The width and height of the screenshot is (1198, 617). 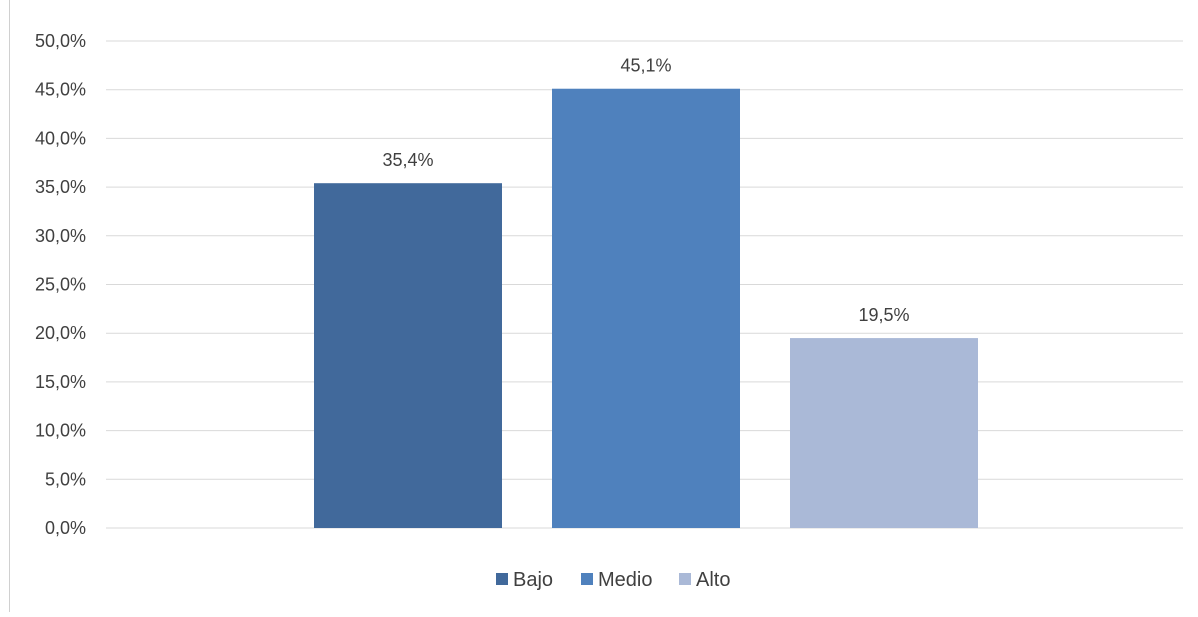 I want to click on data-label-bajo: 35,4%, so click(x=407, y=160).